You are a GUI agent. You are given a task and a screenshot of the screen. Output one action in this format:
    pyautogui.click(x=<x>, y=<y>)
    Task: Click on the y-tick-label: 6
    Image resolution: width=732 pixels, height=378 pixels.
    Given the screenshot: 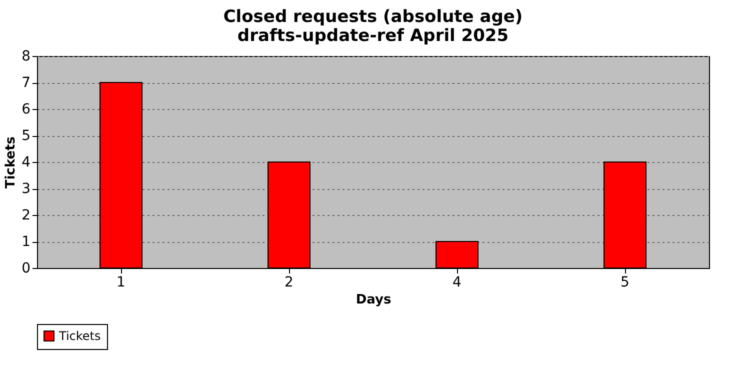 What is the action you would take?
    pyautogui.click(x=26, y=110)
    